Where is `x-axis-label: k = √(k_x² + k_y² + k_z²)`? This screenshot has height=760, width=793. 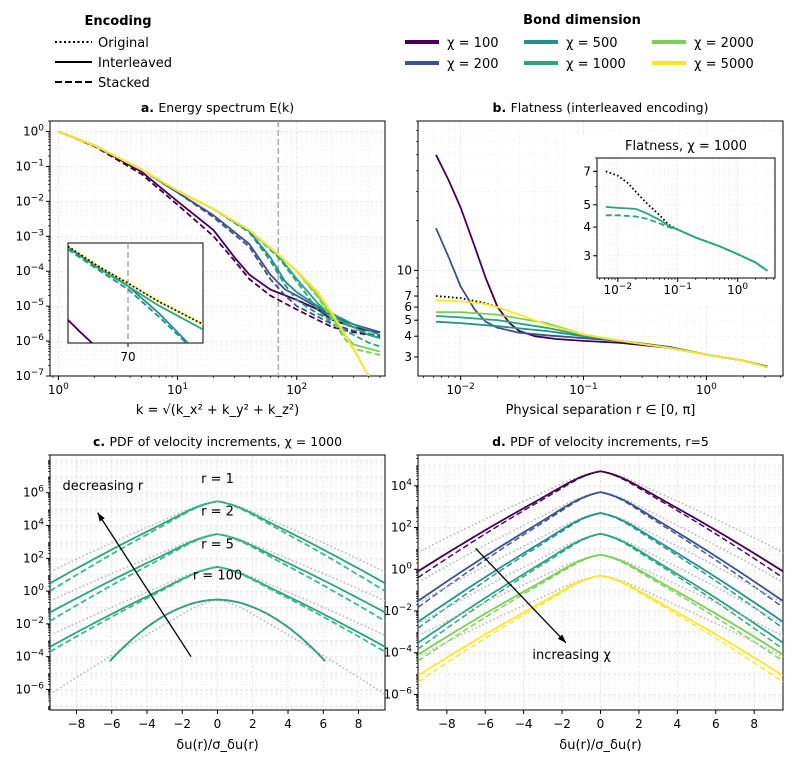 x-axis-label: k = √(k_x² + k_y² + k_z²) is located at coordinates (217, 410).